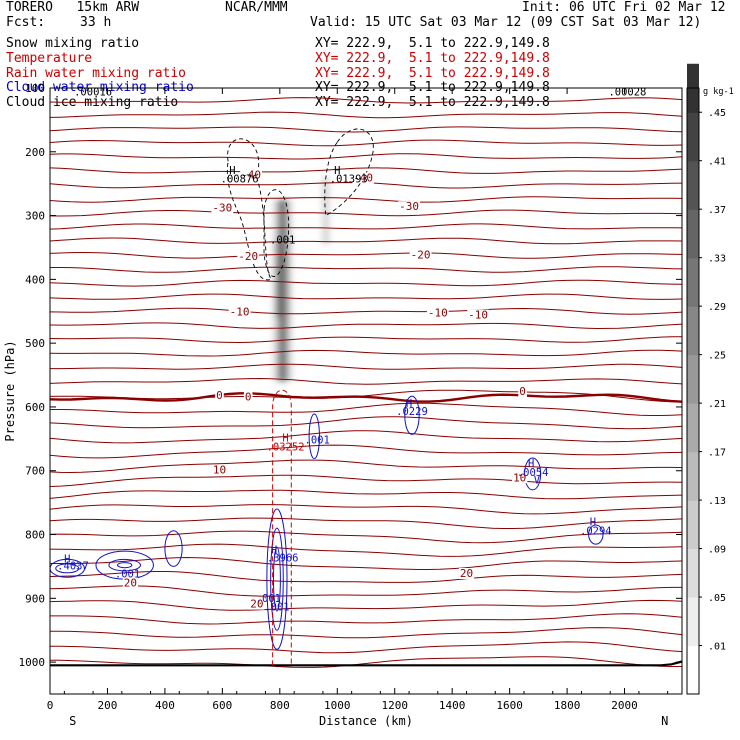 Image resolution: width=740 pixels, height=740 pixels. What do you see at coordinates (366, 721) in the screenshot?
I see `x-axis-title: Distance (km)` at bounding box center [366, 721].